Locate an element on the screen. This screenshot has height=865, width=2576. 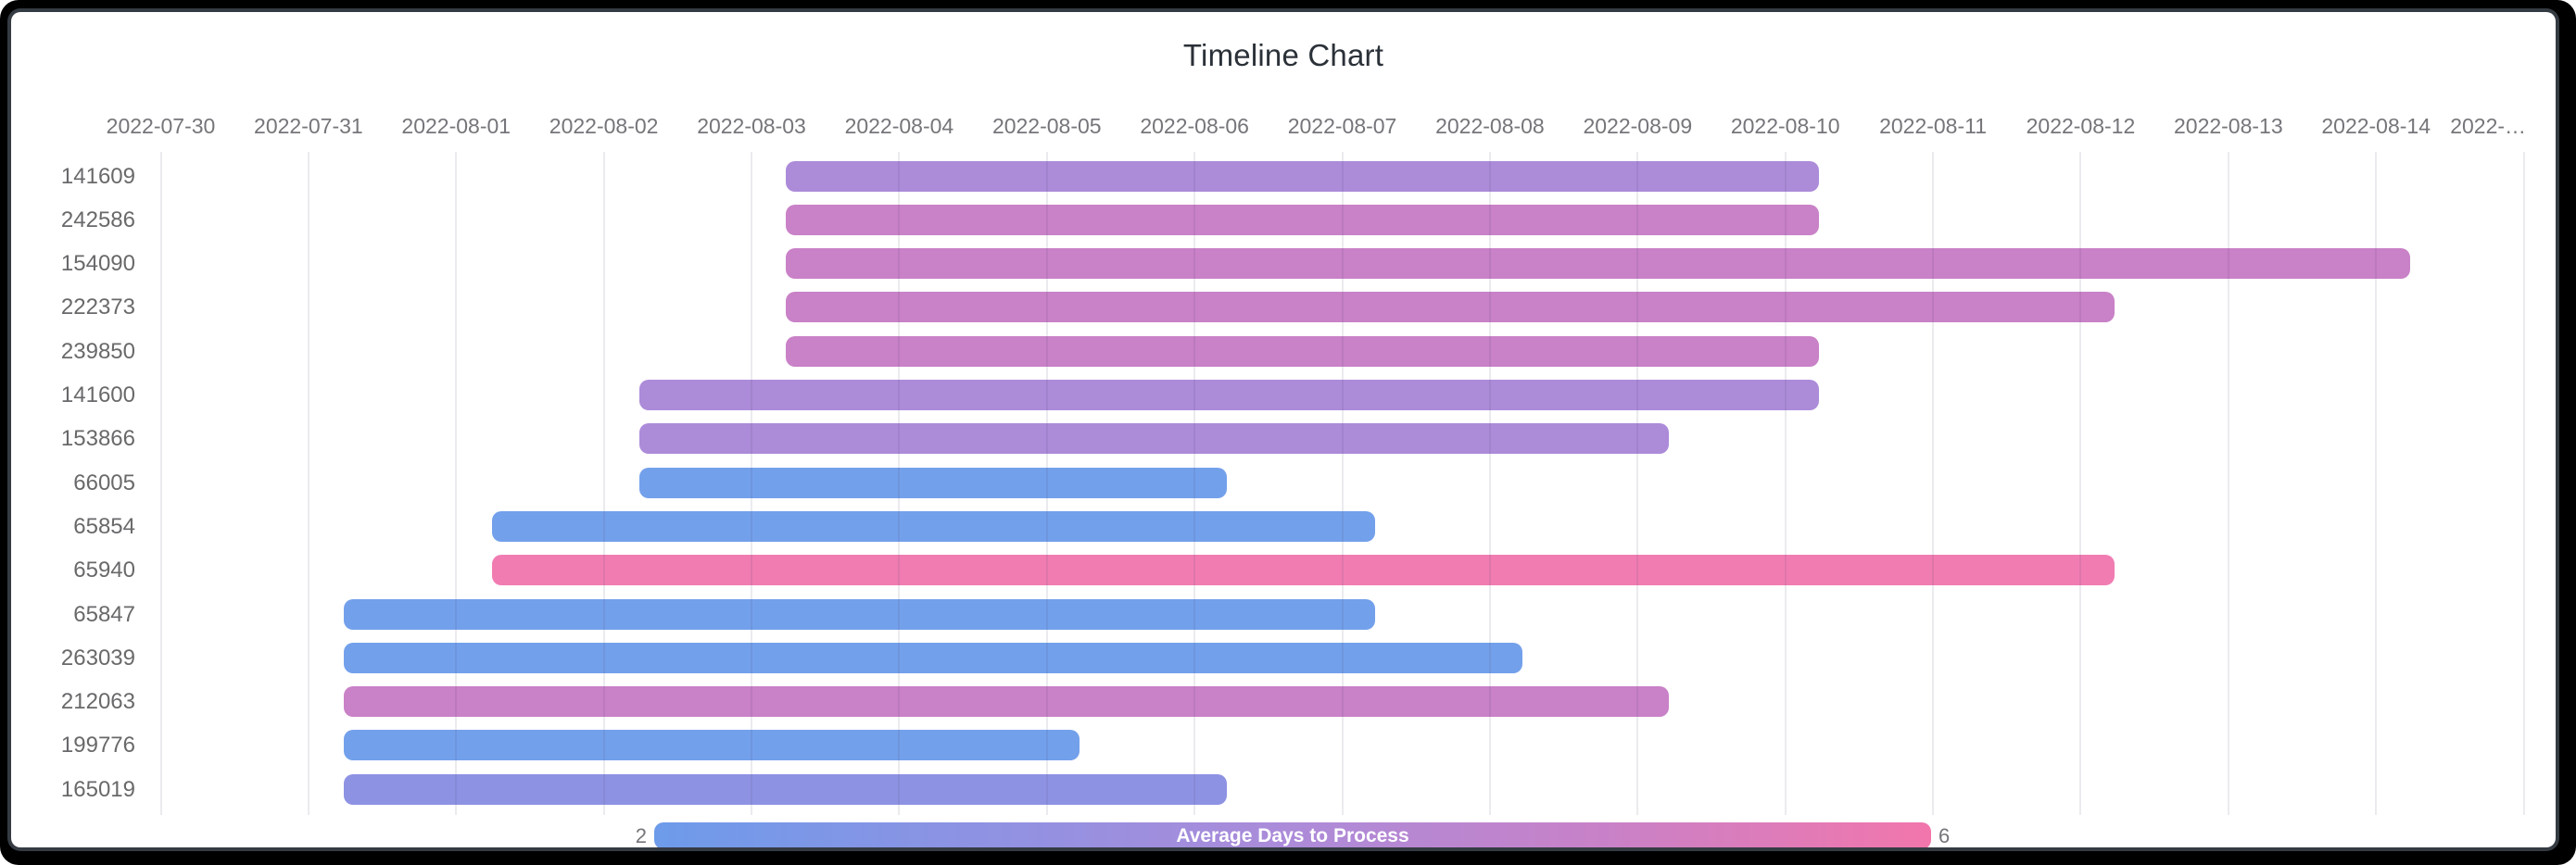
colorbar-gradient: Average Days to Process is located at coordinates (1292, 834).